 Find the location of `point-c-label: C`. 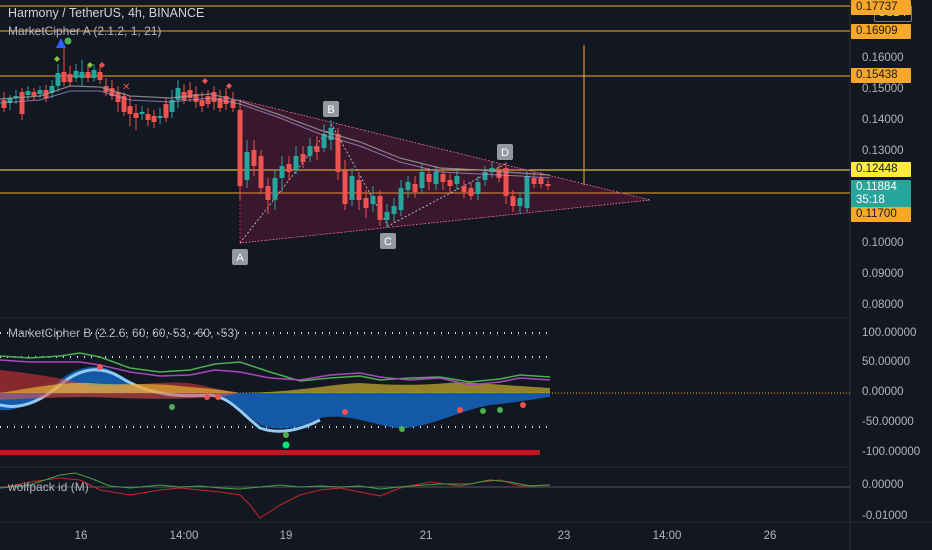

point-c-label: C is located at coordinates (388, 242).